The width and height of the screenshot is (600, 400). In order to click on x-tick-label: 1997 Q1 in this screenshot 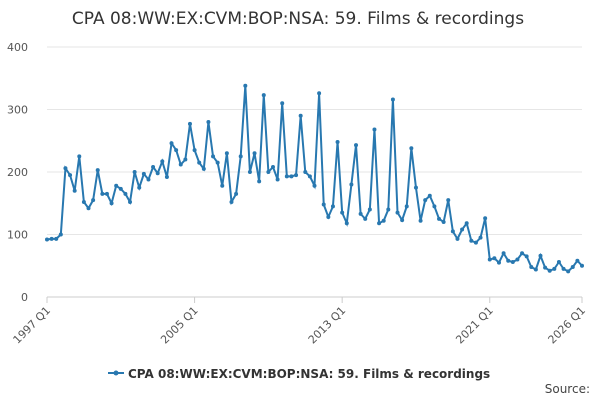, I will do `click(32, 325)`.